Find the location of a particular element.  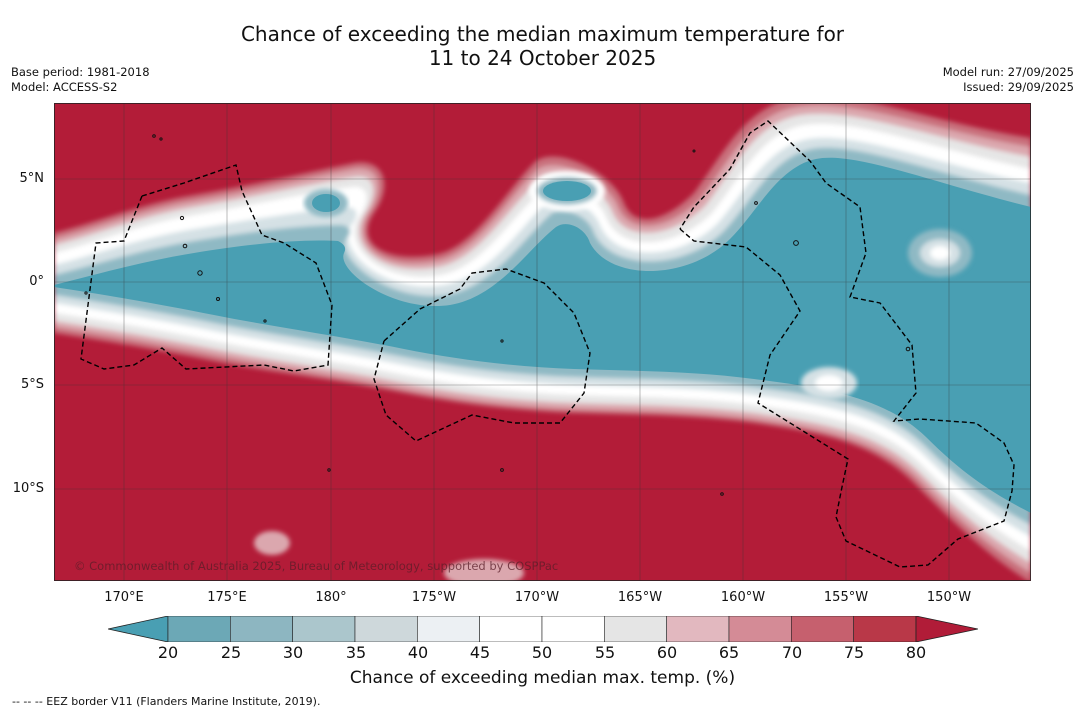

warm-patch-east is located at coordinates (940, 253).